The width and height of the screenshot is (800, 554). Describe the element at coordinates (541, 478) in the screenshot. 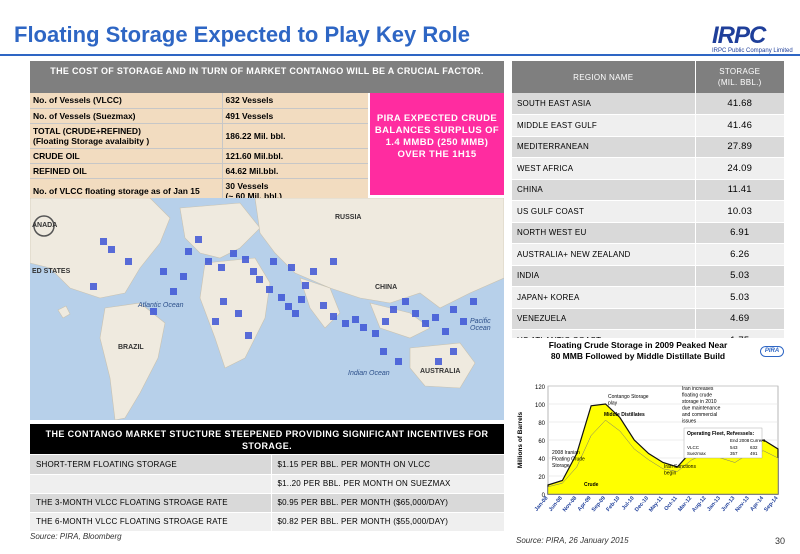

I see `y-tick-label: 20` at that location.